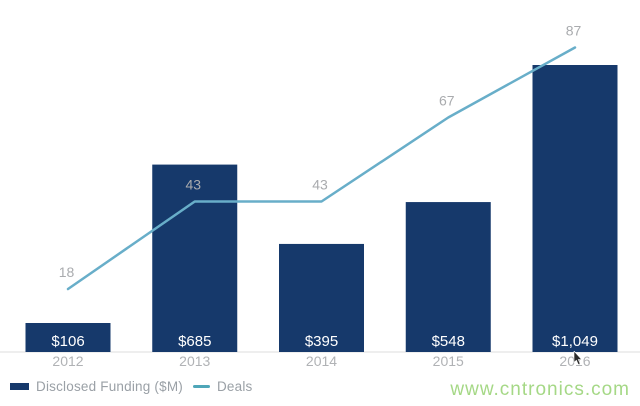  I want to click on deals-value-label-2015: 67, so click(447, 101).